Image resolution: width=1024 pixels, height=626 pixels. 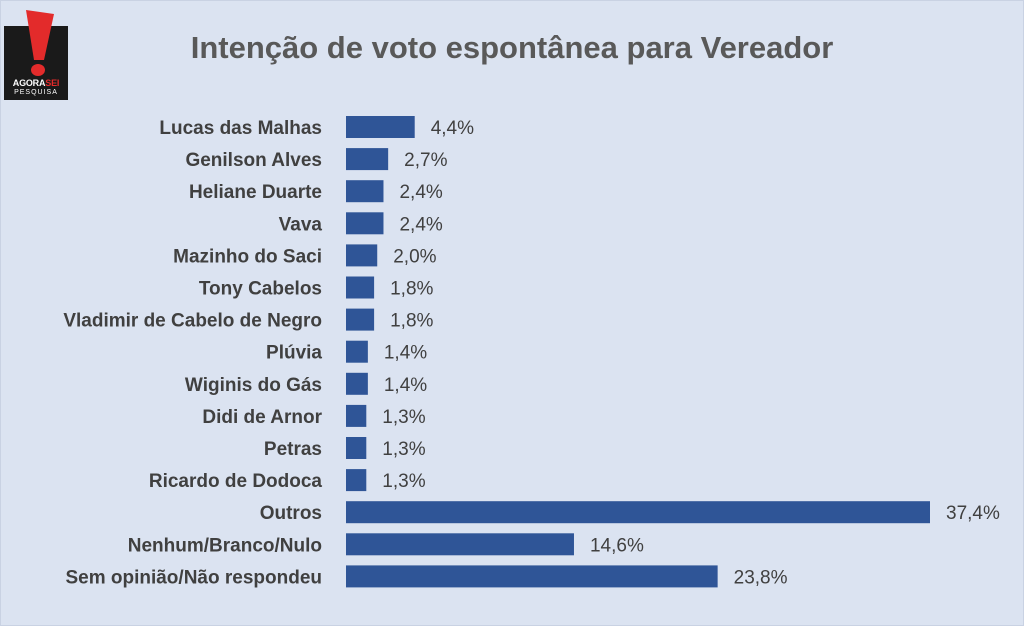 I want to click on category-label: Tony Cabelos, so click(x=260, y=289).